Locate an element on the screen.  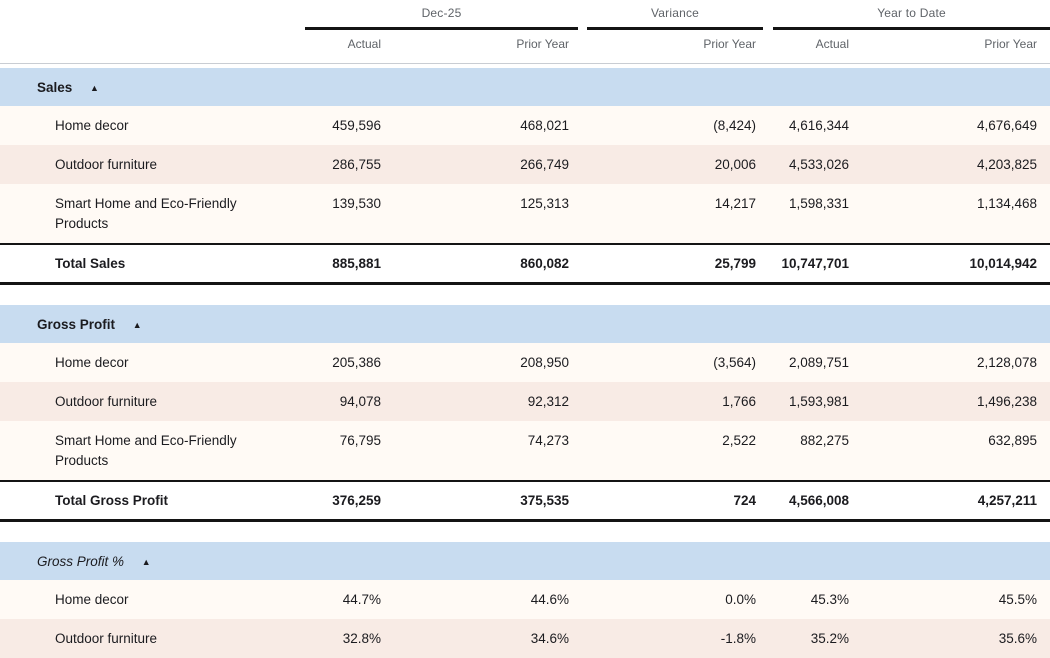
total-label: Total Gross Profit is located at coordinates (149, 501).